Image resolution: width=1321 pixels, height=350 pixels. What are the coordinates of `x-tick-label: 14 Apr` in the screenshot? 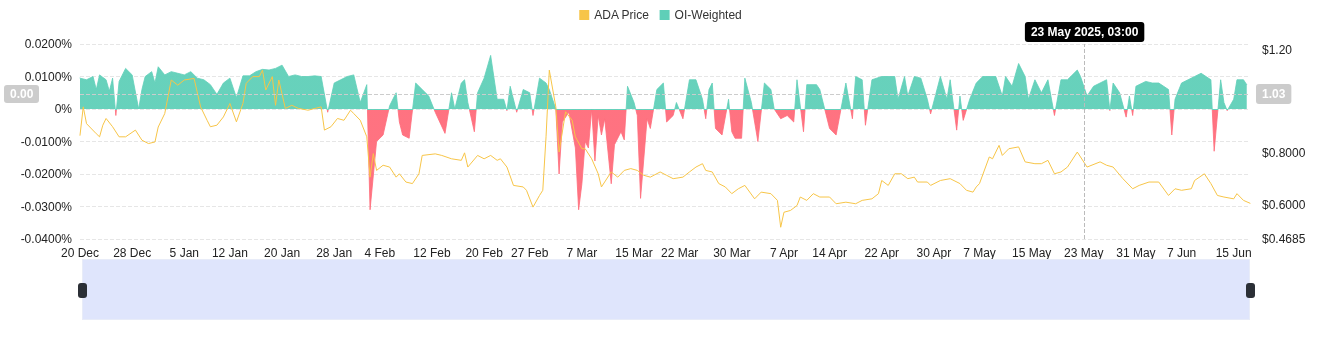 It's located at (829, 253).